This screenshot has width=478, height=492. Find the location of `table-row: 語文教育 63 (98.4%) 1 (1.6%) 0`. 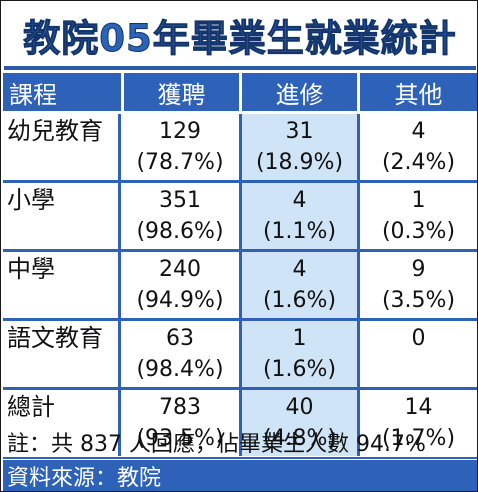

table-row: 語文教育 63 (98.4%) 1 (1.6%) 0 is located at coordinates (240, 355).